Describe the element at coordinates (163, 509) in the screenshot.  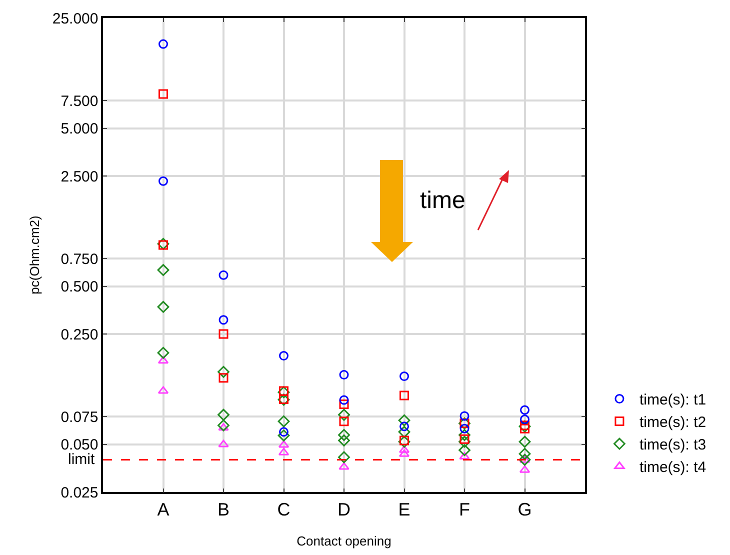
I see `x-tick-label: A` at that location.